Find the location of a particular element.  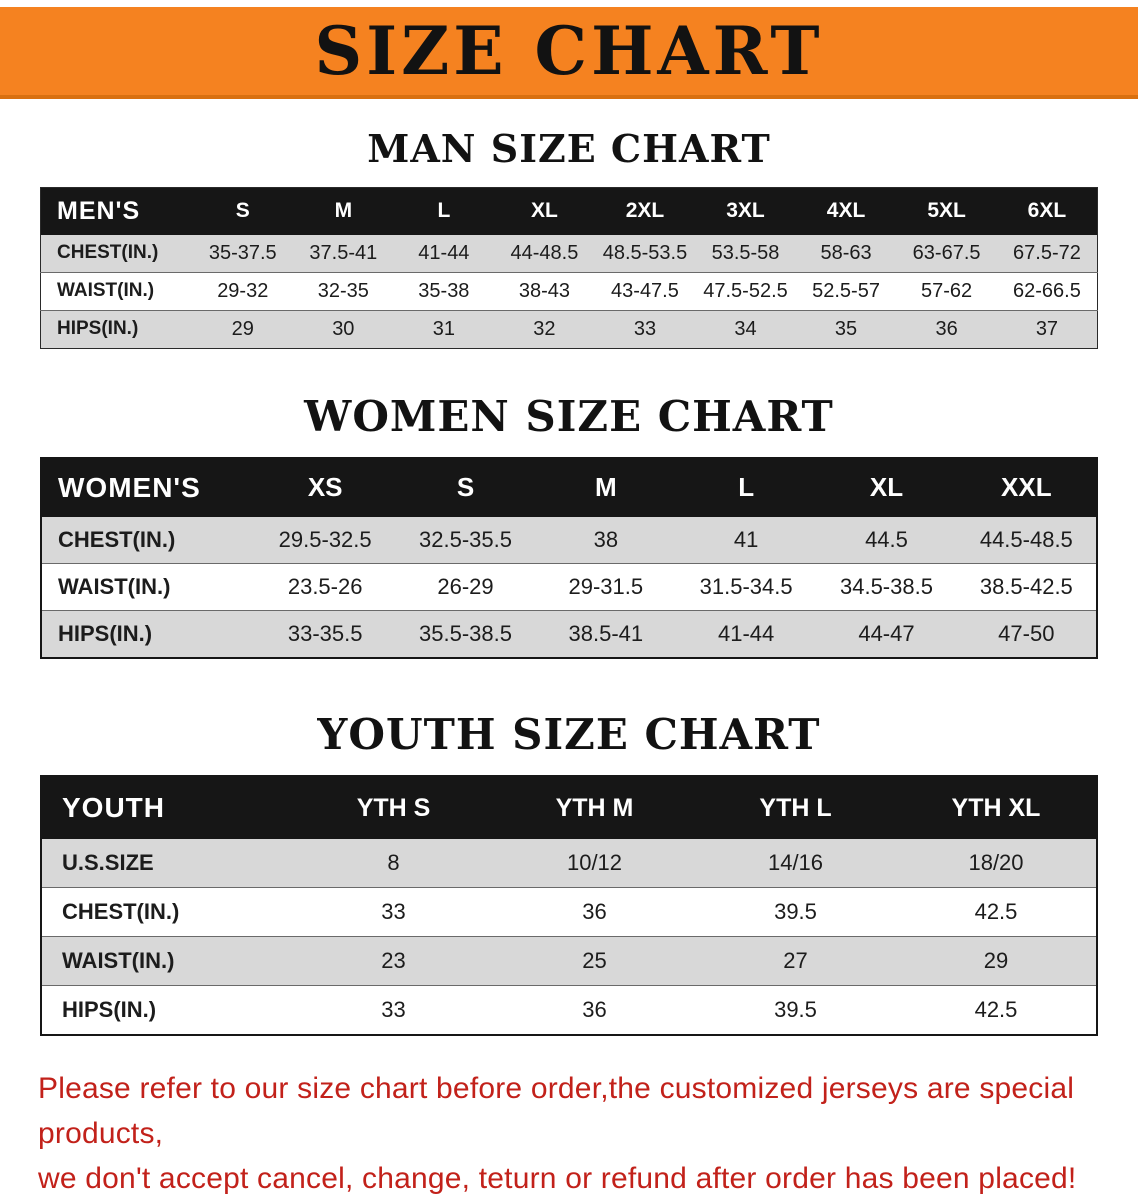

size-value-cell: 31.5-34.5 is located at coordinates (746, 587).